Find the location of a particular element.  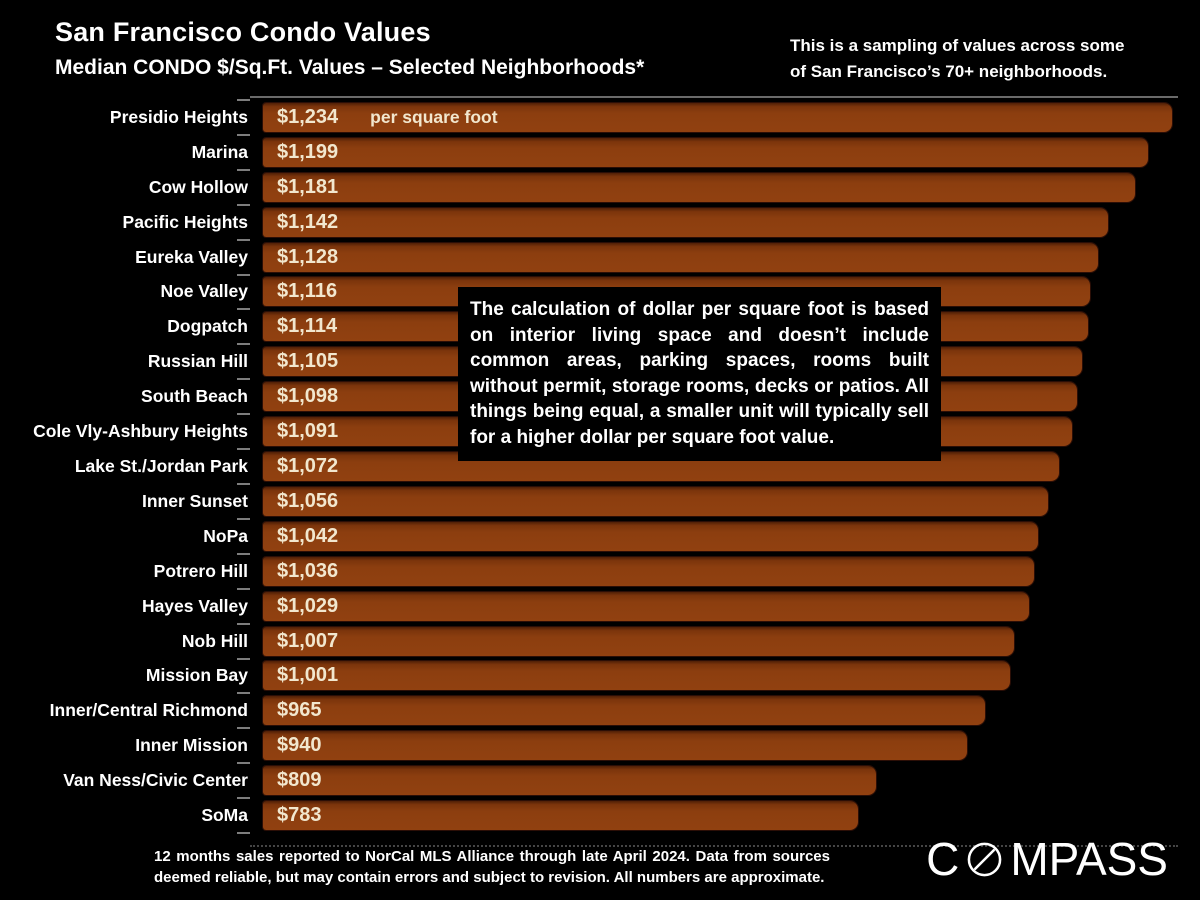

bar: $1,036 is located at coordinates (648, 571).